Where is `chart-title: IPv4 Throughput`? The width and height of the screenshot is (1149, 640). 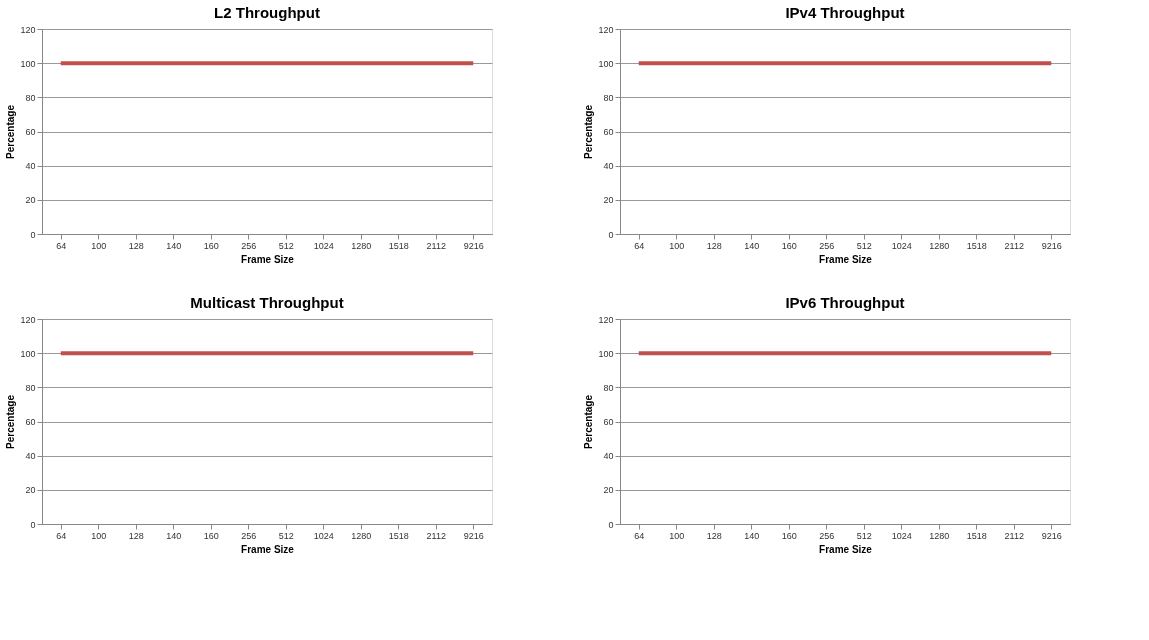
chart-title: IPv4 Throughput is located at coordinates (845, 12).